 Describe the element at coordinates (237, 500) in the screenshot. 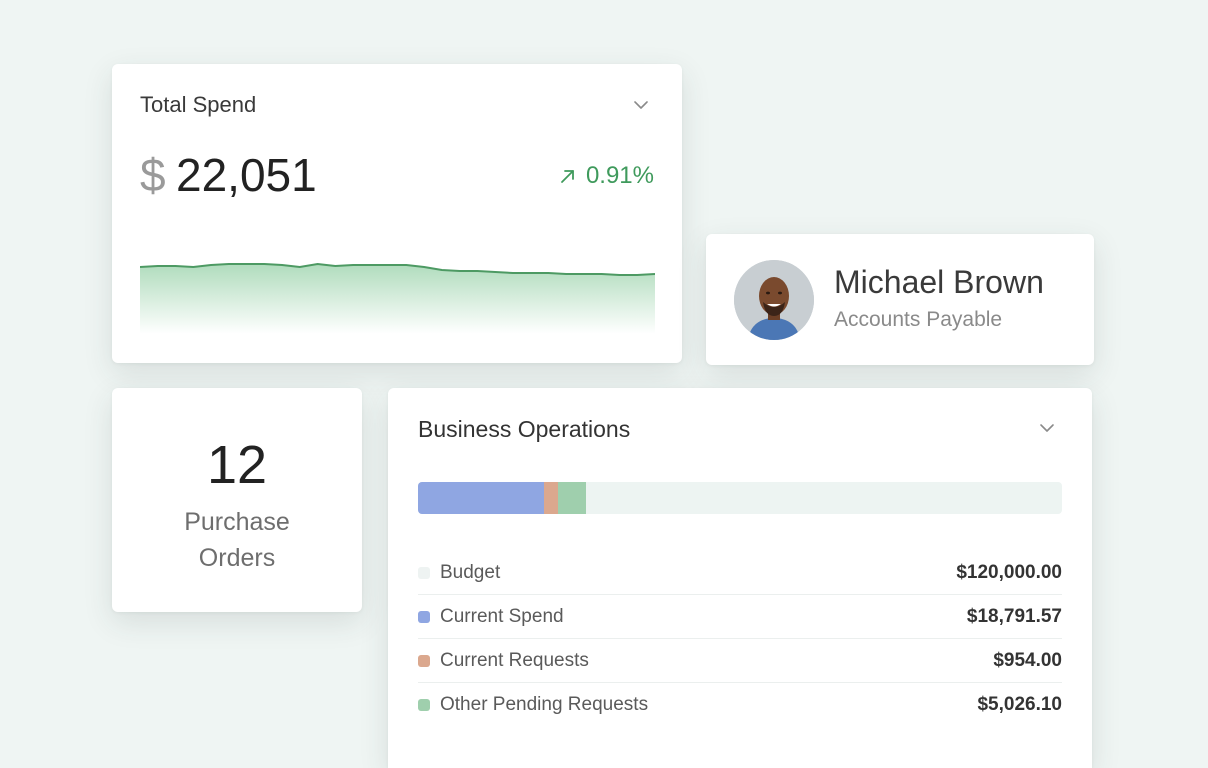

I see `purchase-orders-card: 12 Purchase Orders` at that location.